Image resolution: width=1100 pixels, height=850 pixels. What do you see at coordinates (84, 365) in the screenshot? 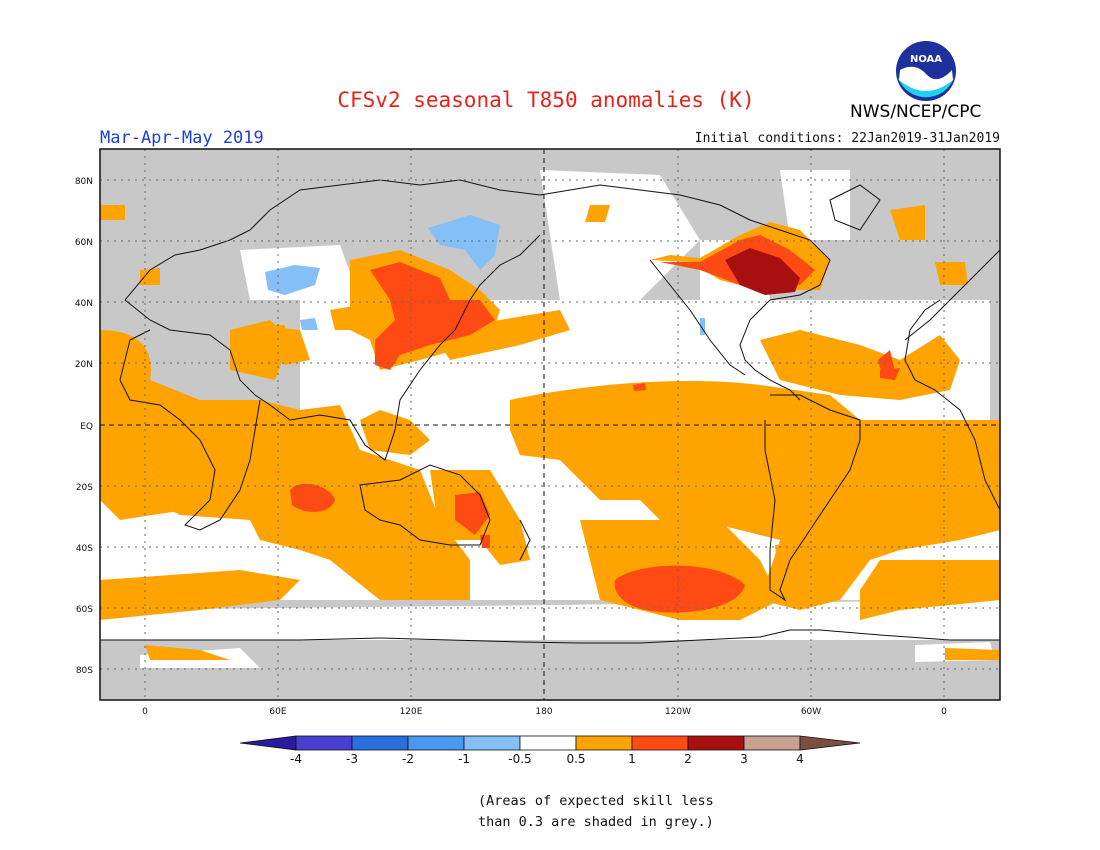
I see `lat-label: 20N` at bounding box center [84, 365].